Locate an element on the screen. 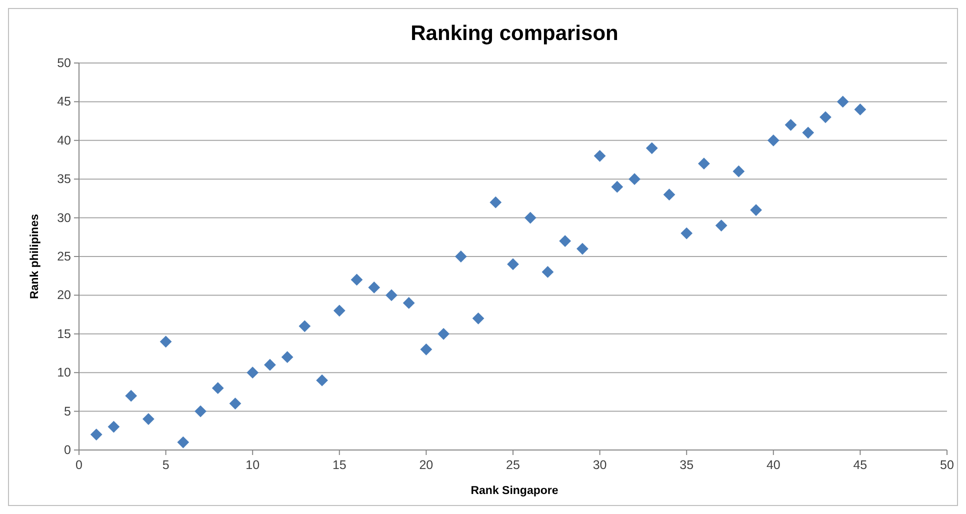 The image size is (966, 514). y-tick-label: 10 is located at coordinates (64, 373).